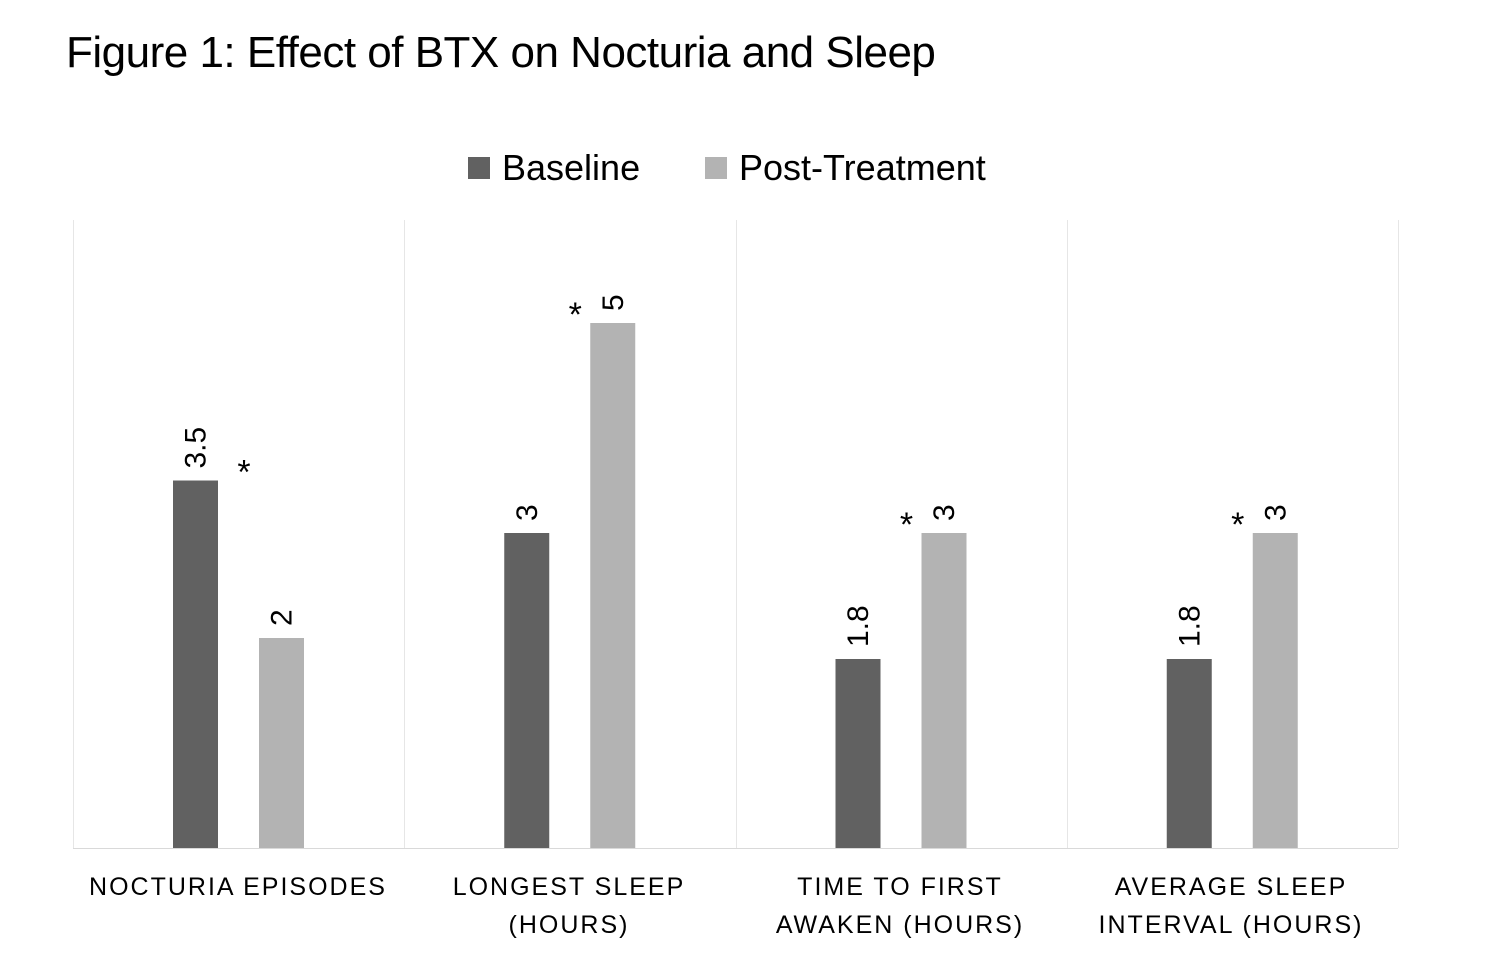 Image resolution: width=1504 pixels, height=966 pixels. I want to click on legend-item-post-treatment: Post-Treatment, so click(845, 168).